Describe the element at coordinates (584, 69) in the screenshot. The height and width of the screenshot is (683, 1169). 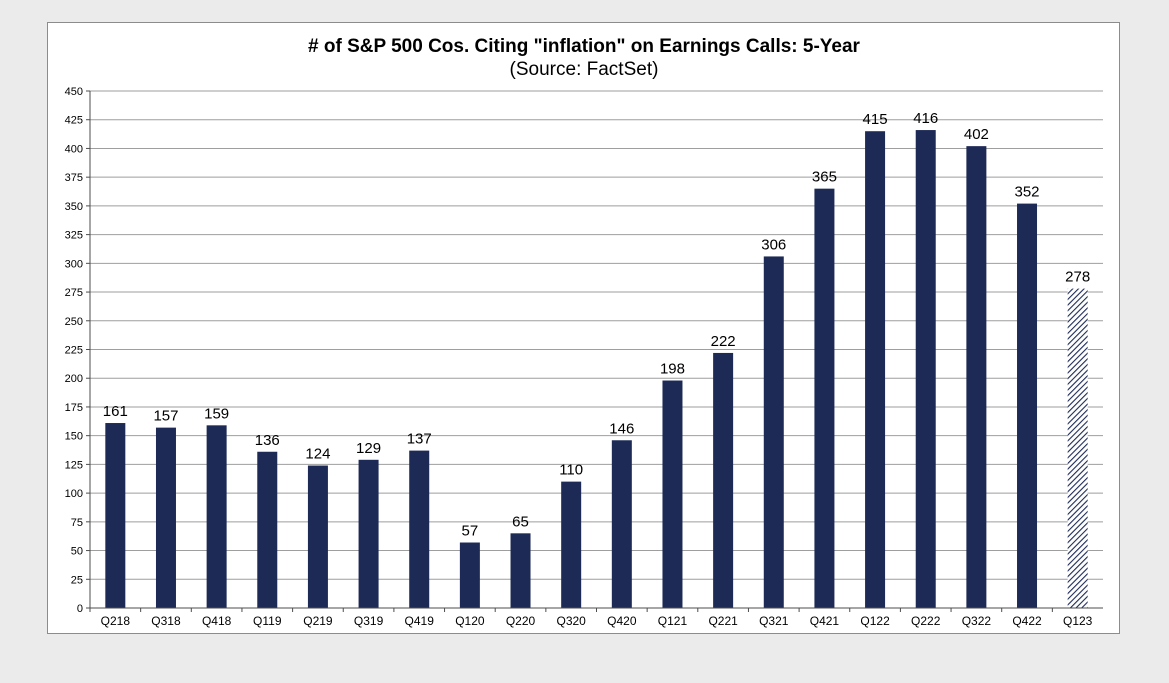
I see `chart-subtitle: (Source: FactSet)` at that location.